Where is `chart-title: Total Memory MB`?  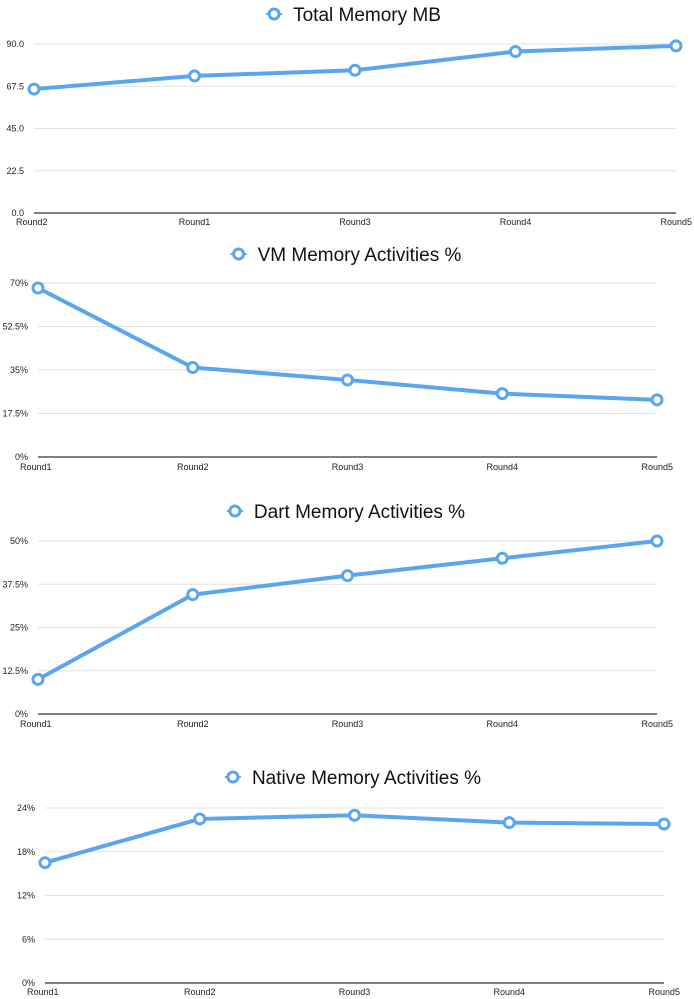 chart-title: Total Memory MB is located at coordinates (367, 15).